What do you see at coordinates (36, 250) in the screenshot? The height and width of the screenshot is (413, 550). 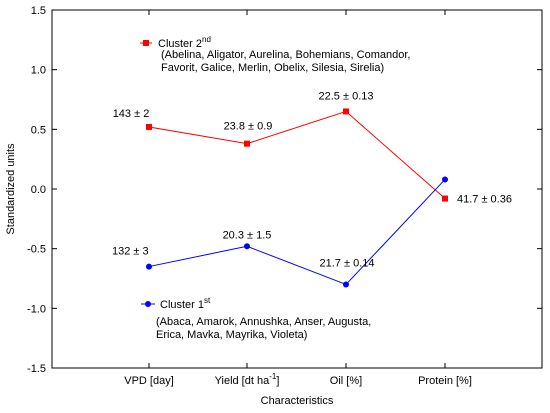 I see `y-tick-label: -0.5` at bounding box center [36, 250].